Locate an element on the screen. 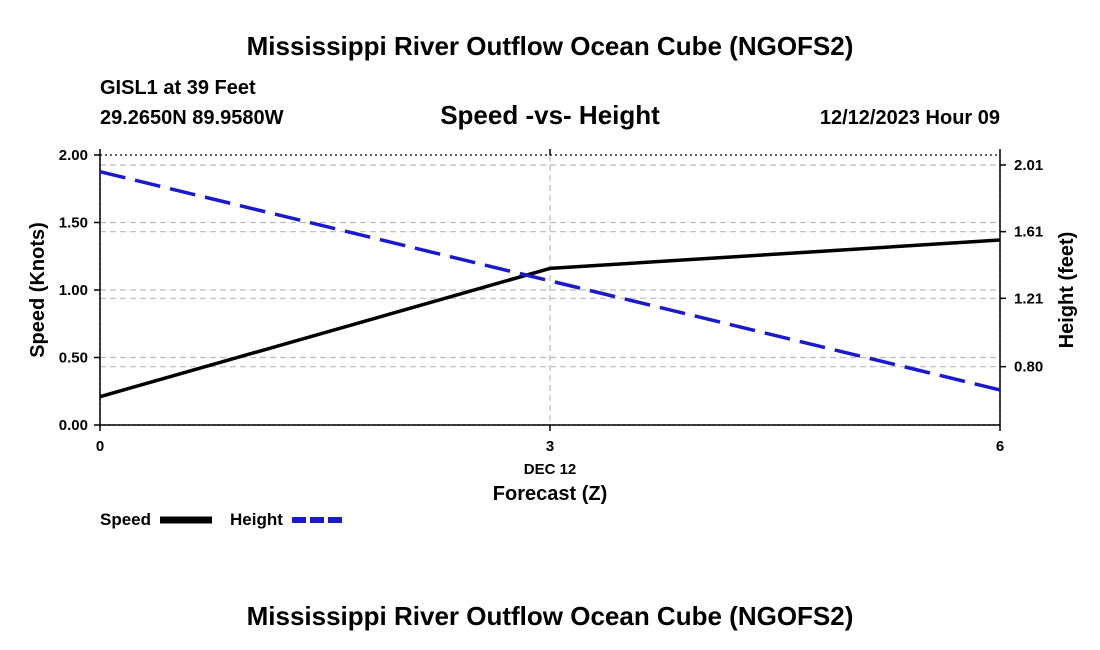 The height and width of the screenshot is (650, 1100). legend-height-label: Height is located at coordinates (256, 519).